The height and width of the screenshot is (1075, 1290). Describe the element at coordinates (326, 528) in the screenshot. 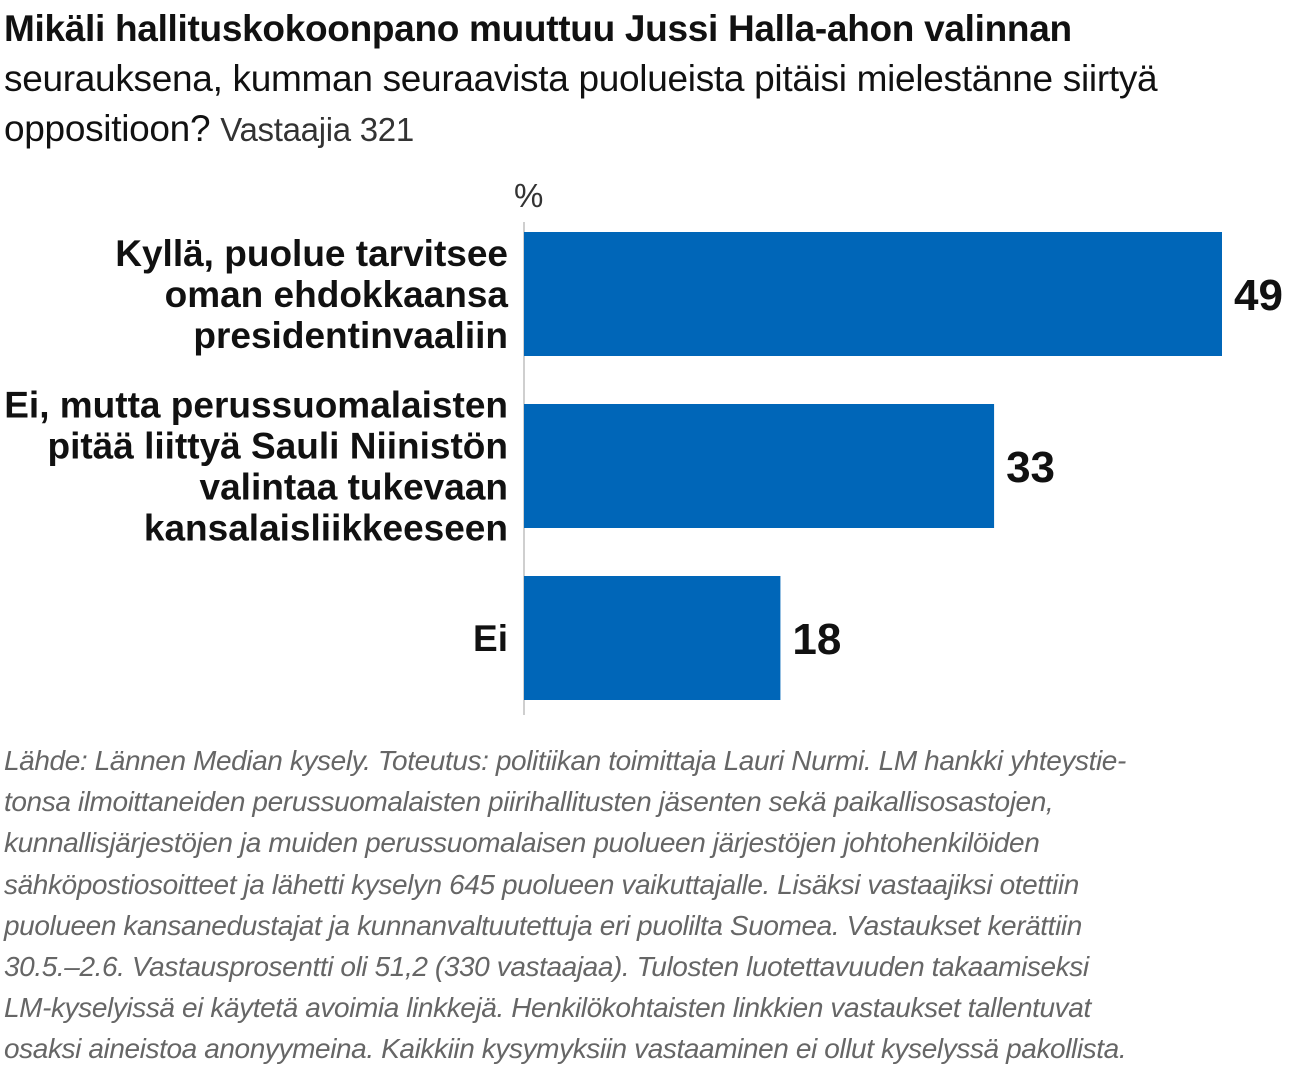

I see `category-label-2-line-4: kansalaisliikkeeseen` at that location.